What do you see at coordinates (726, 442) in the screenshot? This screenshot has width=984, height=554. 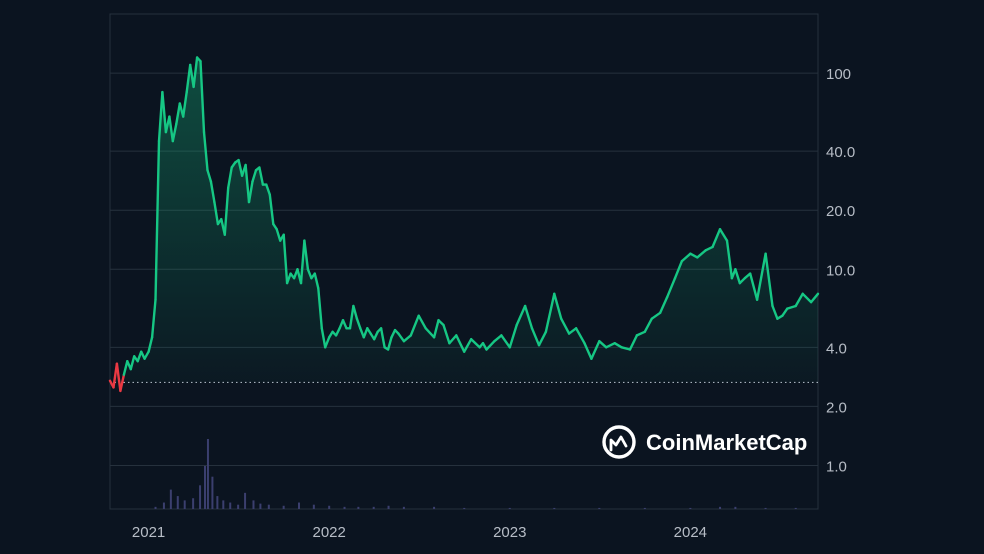 I see `brand-name: CoinMarketCap` at bounding box center [726, 442].